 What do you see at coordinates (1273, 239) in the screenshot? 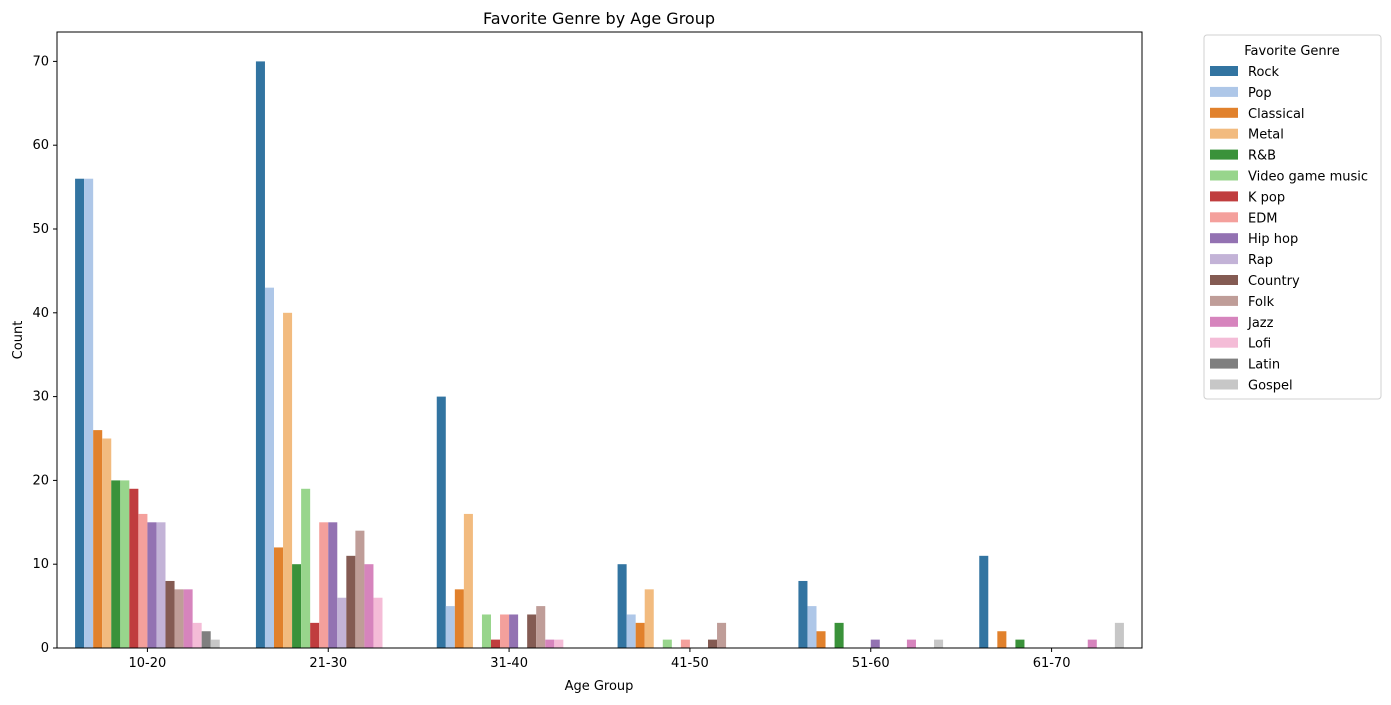
I see `legend-label: Hip hop` at bounding box center [1273, 239].